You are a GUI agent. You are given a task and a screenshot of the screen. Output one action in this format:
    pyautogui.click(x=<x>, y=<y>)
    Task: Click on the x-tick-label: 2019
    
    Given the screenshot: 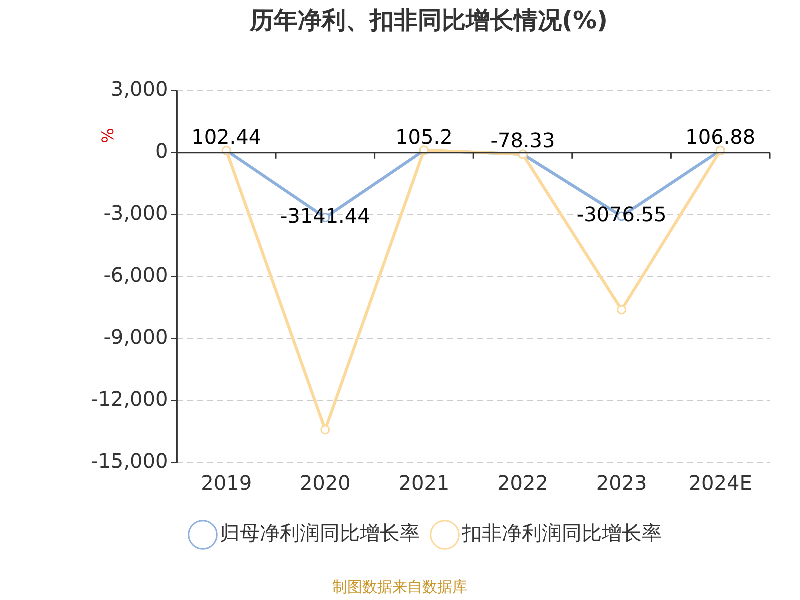 What is the action you would take?
    pyautogui.click(x=226, y=483)
    